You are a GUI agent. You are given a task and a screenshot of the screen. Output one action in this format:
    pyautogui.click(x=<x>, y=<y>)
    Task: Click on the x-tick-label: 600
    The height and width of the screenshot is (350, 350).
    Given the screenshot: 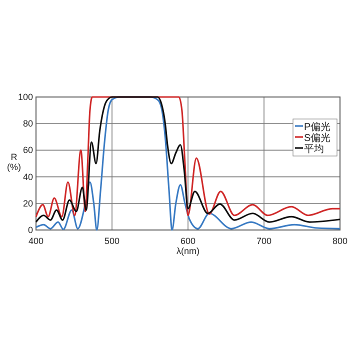 What is the action you would take?
    pyautogui.click(x=188, y=241)
    